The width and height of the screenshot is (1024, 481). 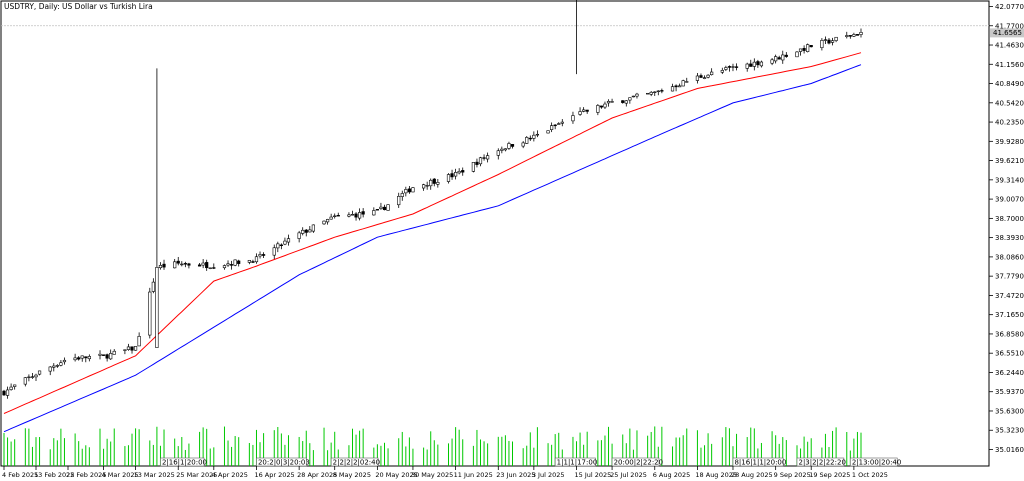 What do you see at coordinates (1009, 123) in the screenshot?
I see `price-tick-label: 40.2350` at bounding box center [1009, 123].